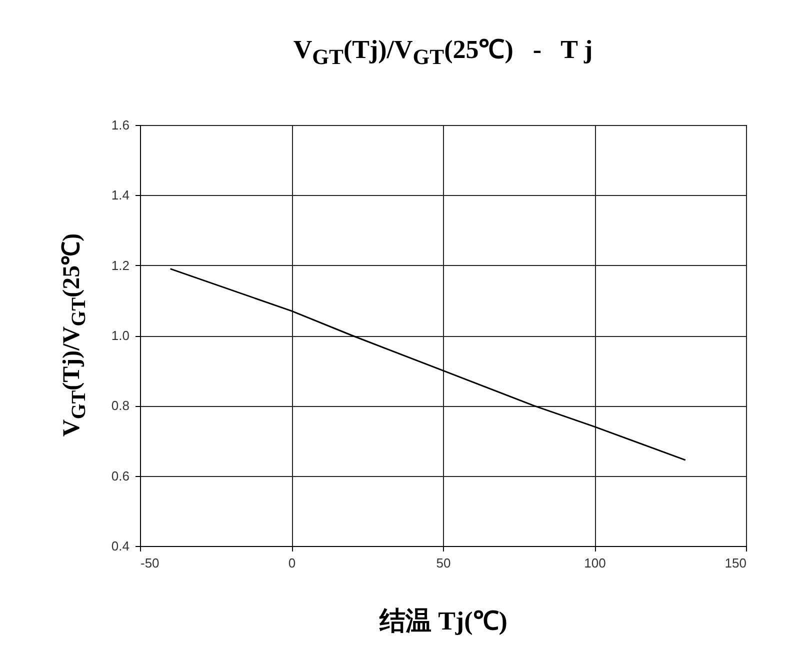 The height and width of the screenshot is (655, 797). Describe the element at coordinates (292, 563) in the screenshot. I see `x-tick-label: 0` at that location.